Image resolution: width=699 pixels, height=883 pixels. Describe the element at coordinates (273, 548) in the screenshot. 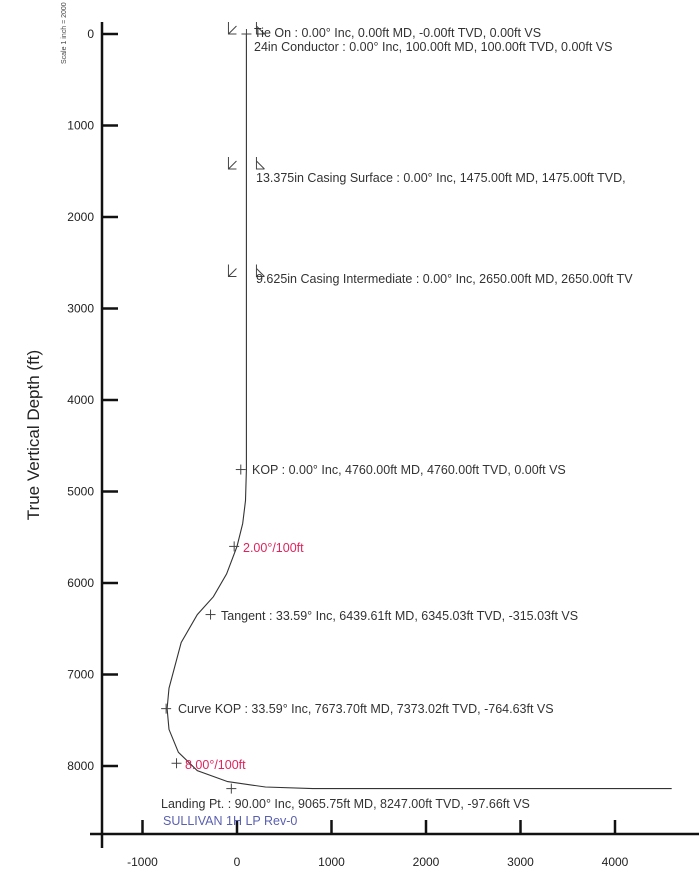

I see `dogleg-rate-label: 2.00°/100ft` at that location.